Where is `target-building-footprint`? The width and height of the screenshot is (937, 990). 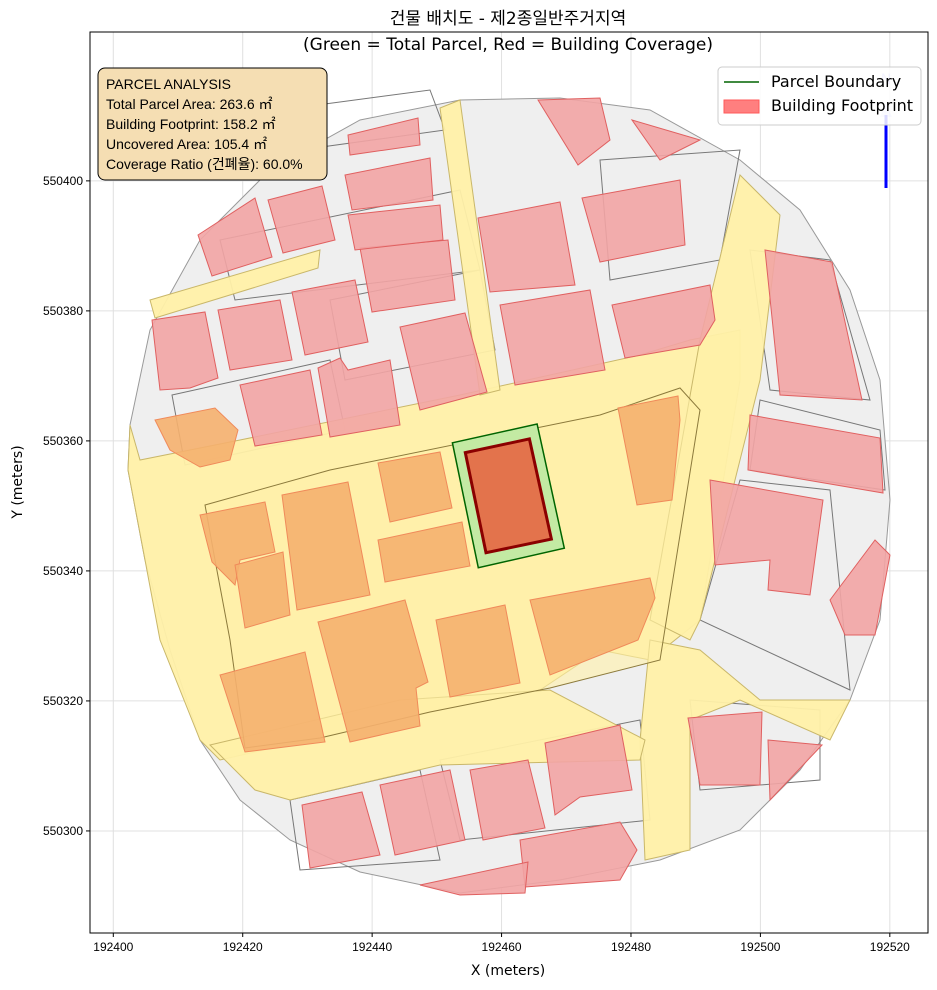
target-building-footprint is located at coordinates (508, 496).